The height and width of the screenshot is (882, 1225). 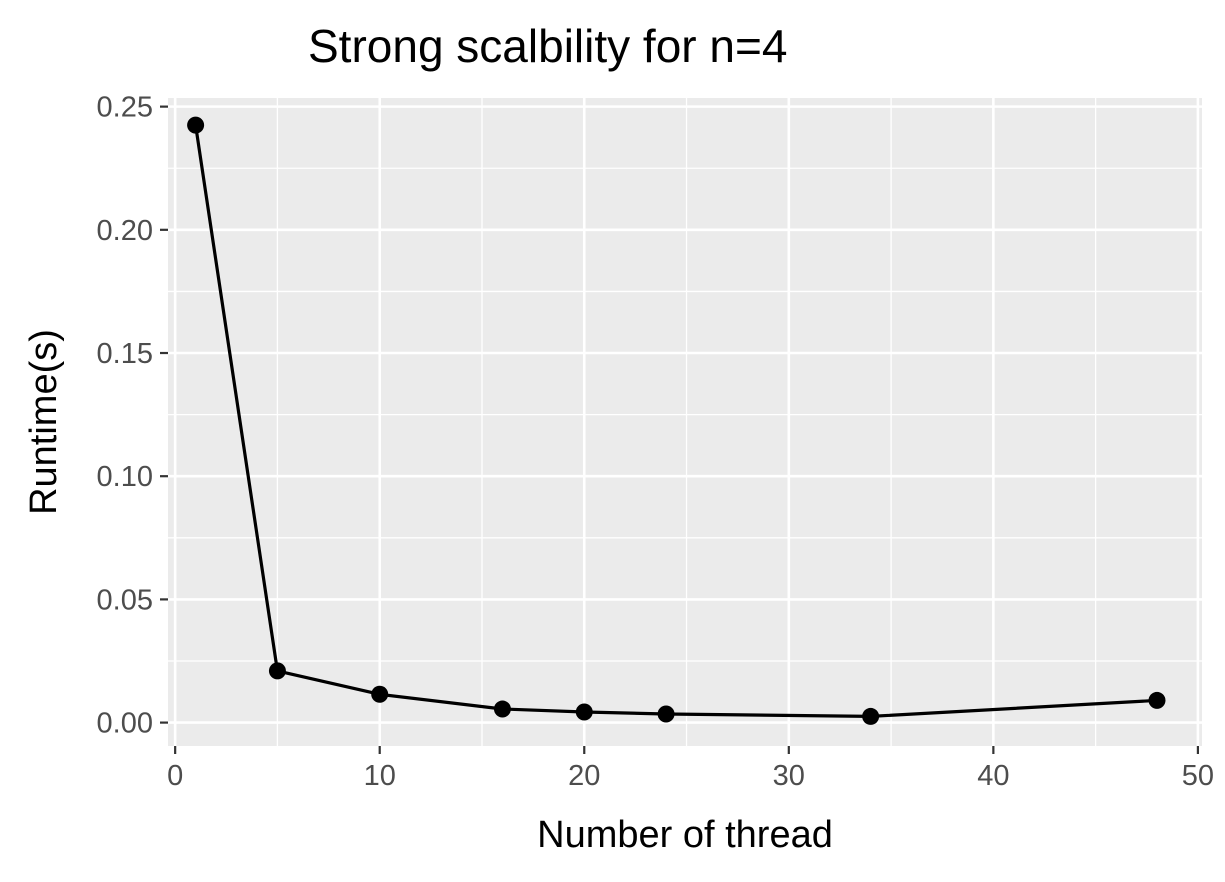 What do you see at coordinates (685, 835) in the screenshot?
I see `x-axis-label: Number of thread` at bounding box center [685, 835].